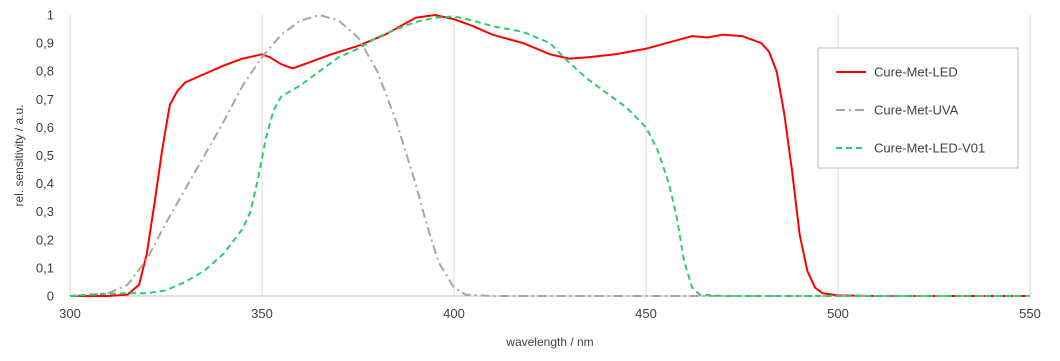 Image resolution: width=1060 pixels, height=361 pixels. I want to click on legend-label: Cure-Met-LED-V01, so click(929, 148).